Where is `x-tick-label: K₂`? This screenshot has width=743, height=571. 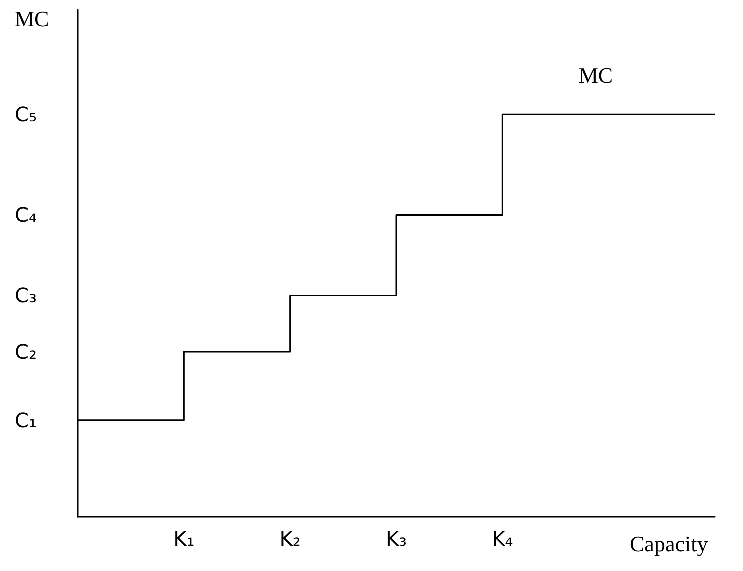 x-tick-label: K₂ is located at coordinates (290, 539).